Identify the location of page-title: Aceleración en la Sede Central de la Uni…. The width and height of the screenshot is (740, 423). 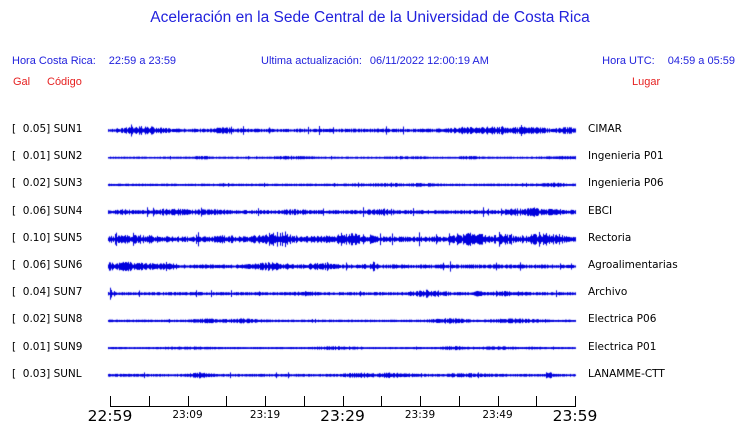
(370, 17).